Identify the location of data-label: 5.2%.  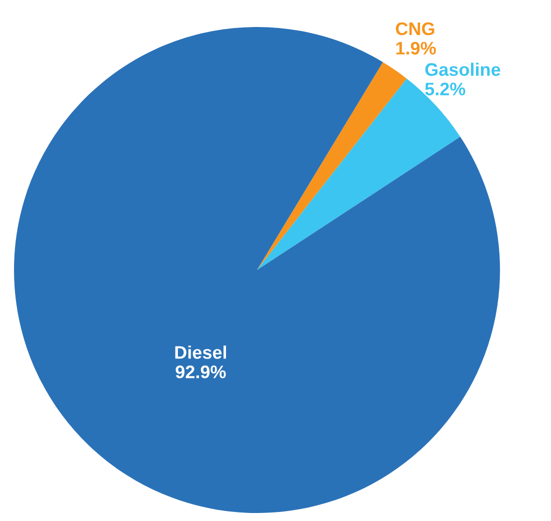
(445, 89).